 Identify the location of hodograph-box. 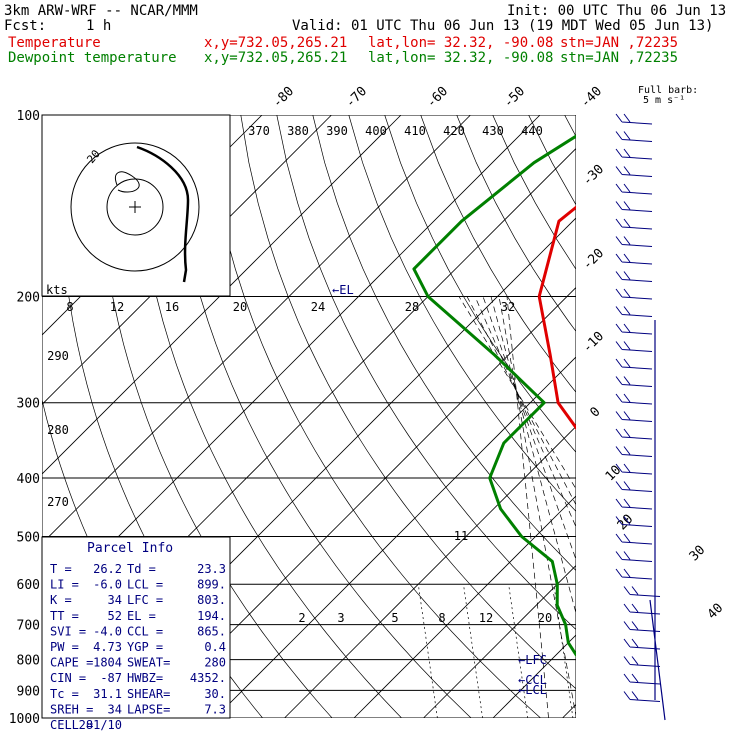
(136, 205).